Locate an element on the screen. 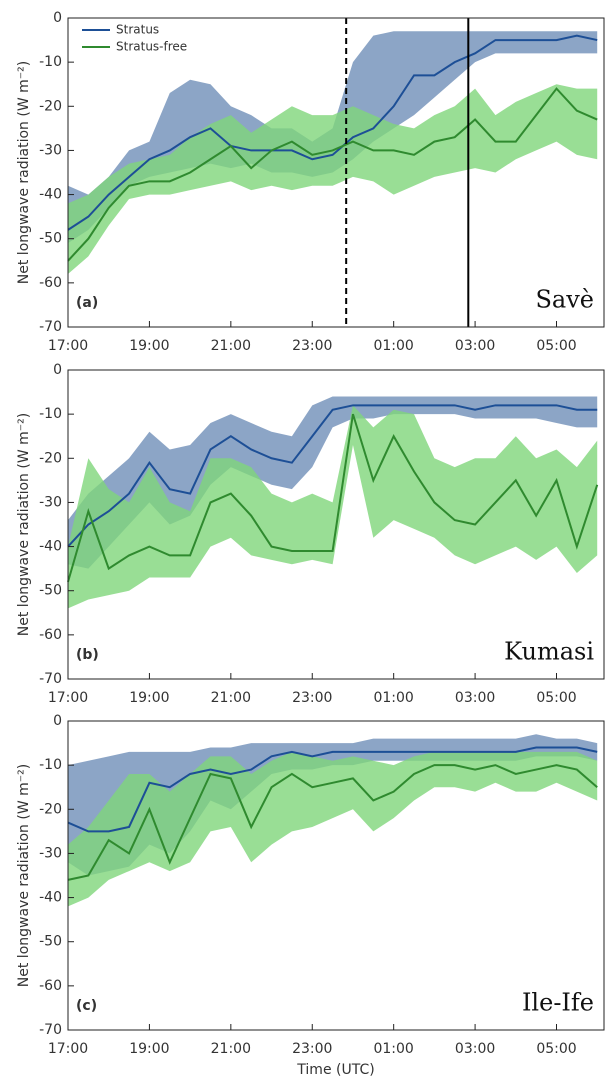  station-name: Kumasi is located at coordinates (549, 652).